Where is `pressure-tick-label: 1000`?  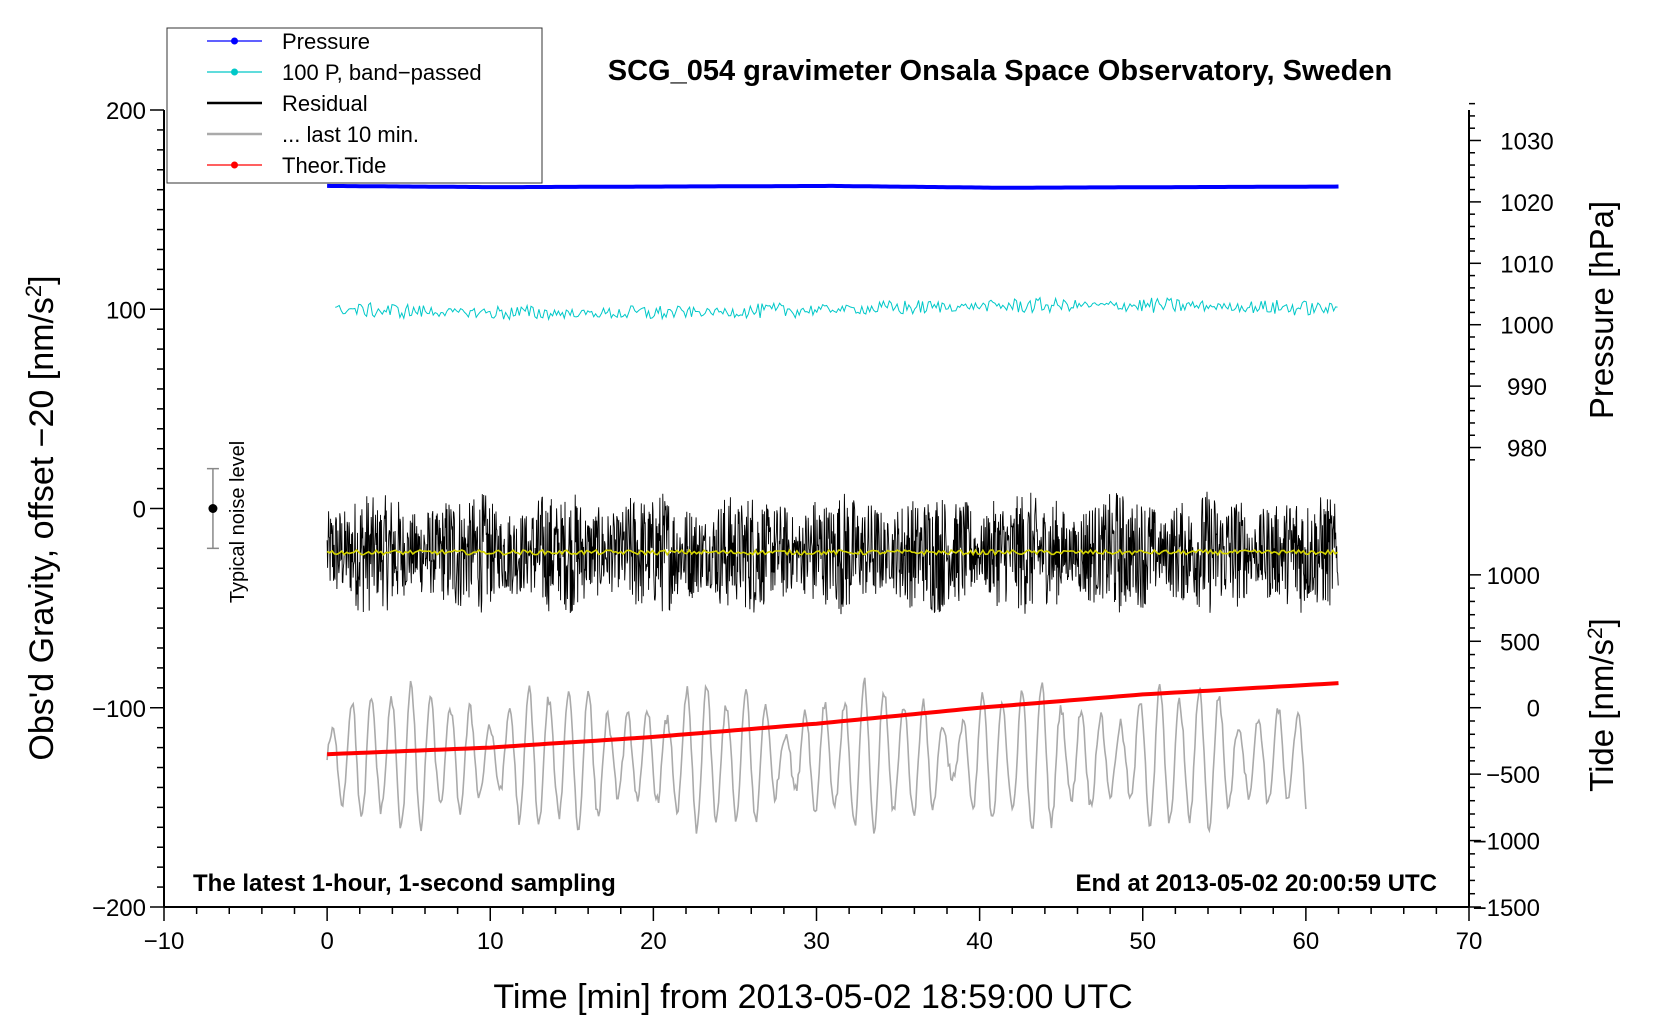 pressure-tick-label: 1000 is located at coordinates (1526, 326).